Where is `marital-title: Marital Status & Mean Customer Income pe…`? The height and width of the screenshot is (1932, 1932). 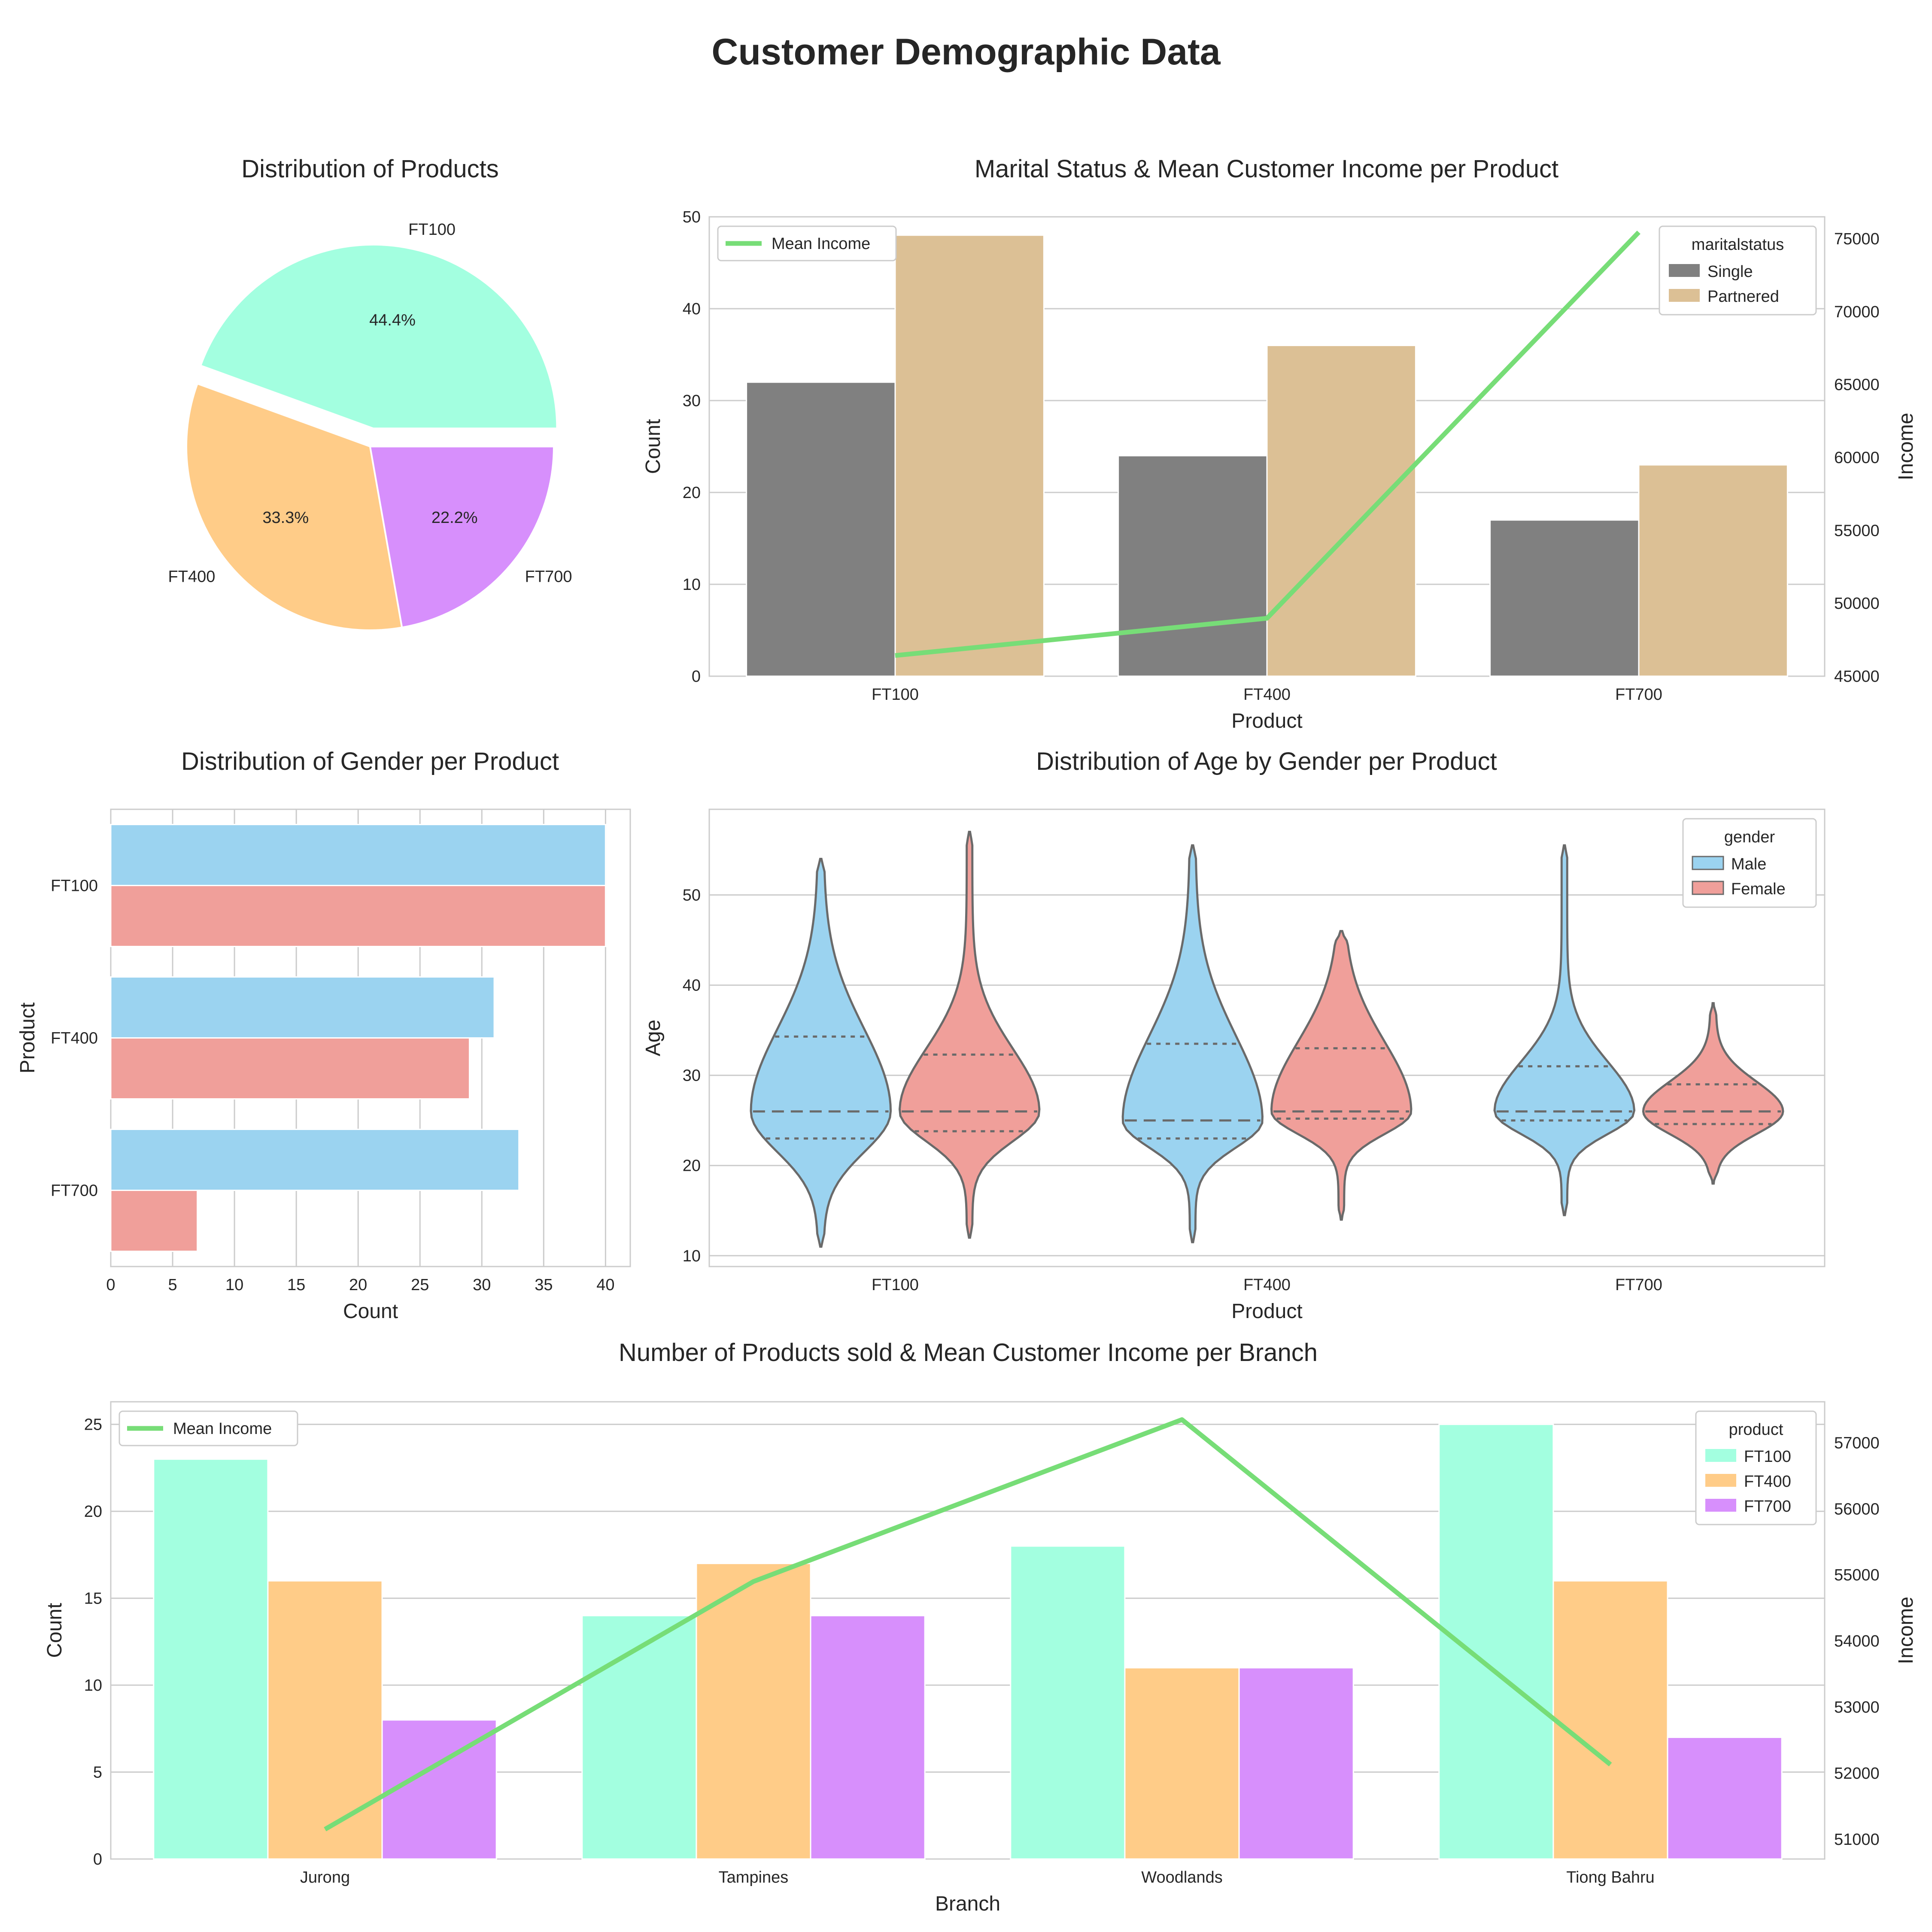
marital-title: Marital Status & Mean Customer Income pe… is located at coordinates (1266, 169).